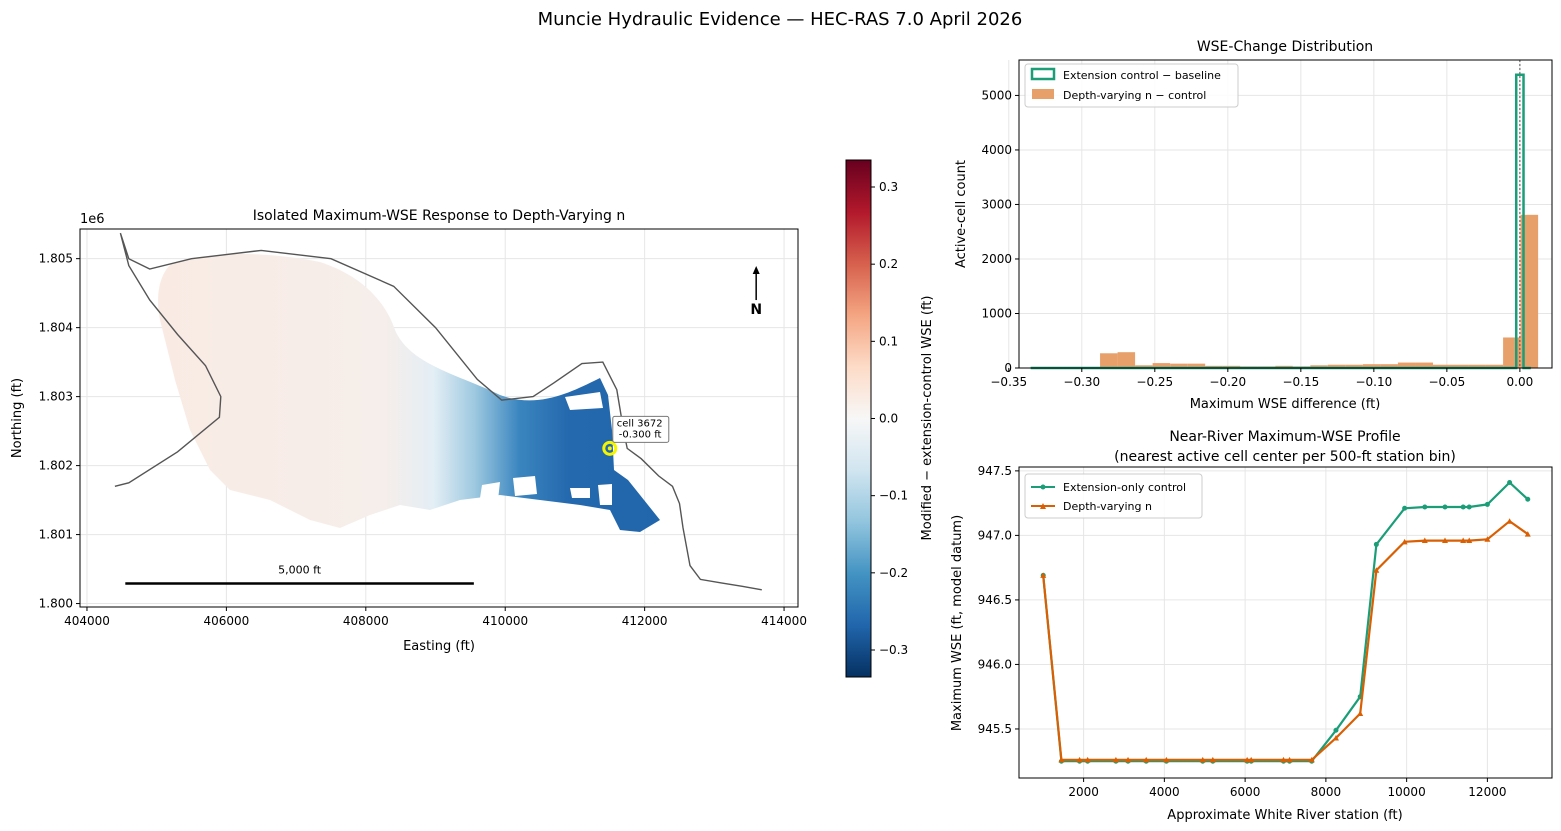  What do you see at coordinates (59, 431) in the screenshot?
I see `map-y-ticks: 1.800 1.801 1.802 1.803 1.804 1.805` at bounding box center [59, 431].